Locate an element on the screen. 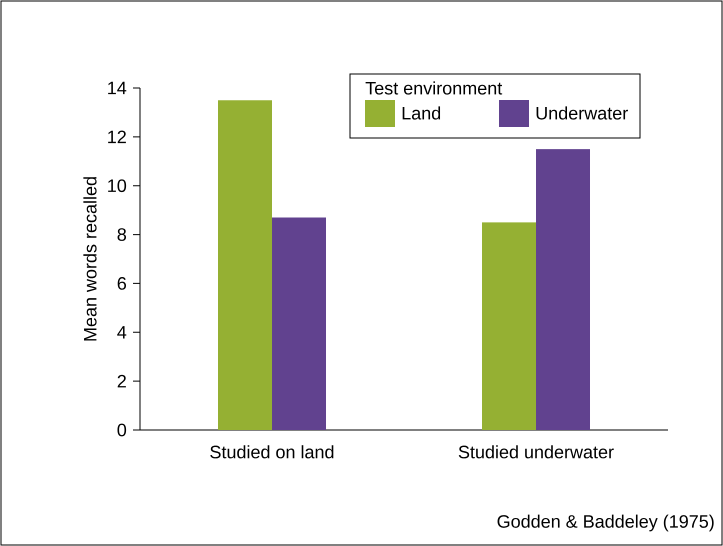  y-tick-label: 0 is located at coordinates (121, 430).